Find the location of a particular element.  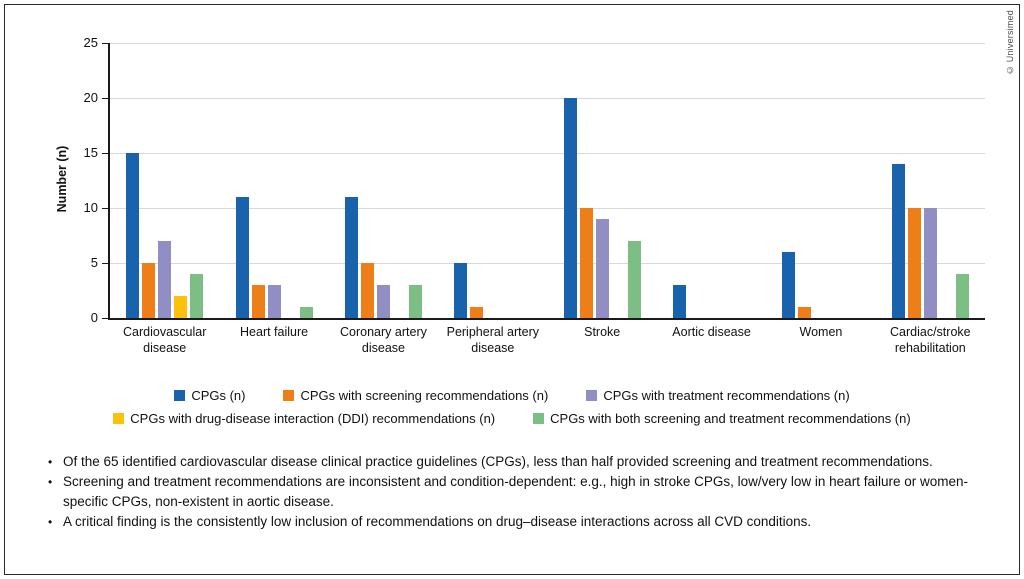

y-tick-label: 25 is located at coordinates (90, 42).